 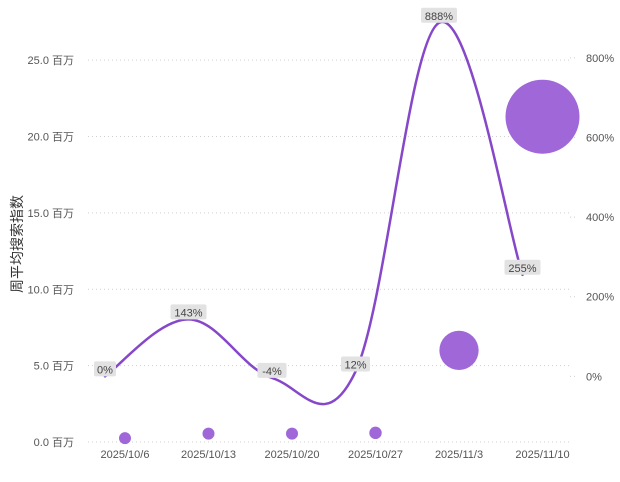 What do you see at coordinates (600, 298) in the screenshot?
I see `right-tick-label: 200%` at bounding box center [600, 298].